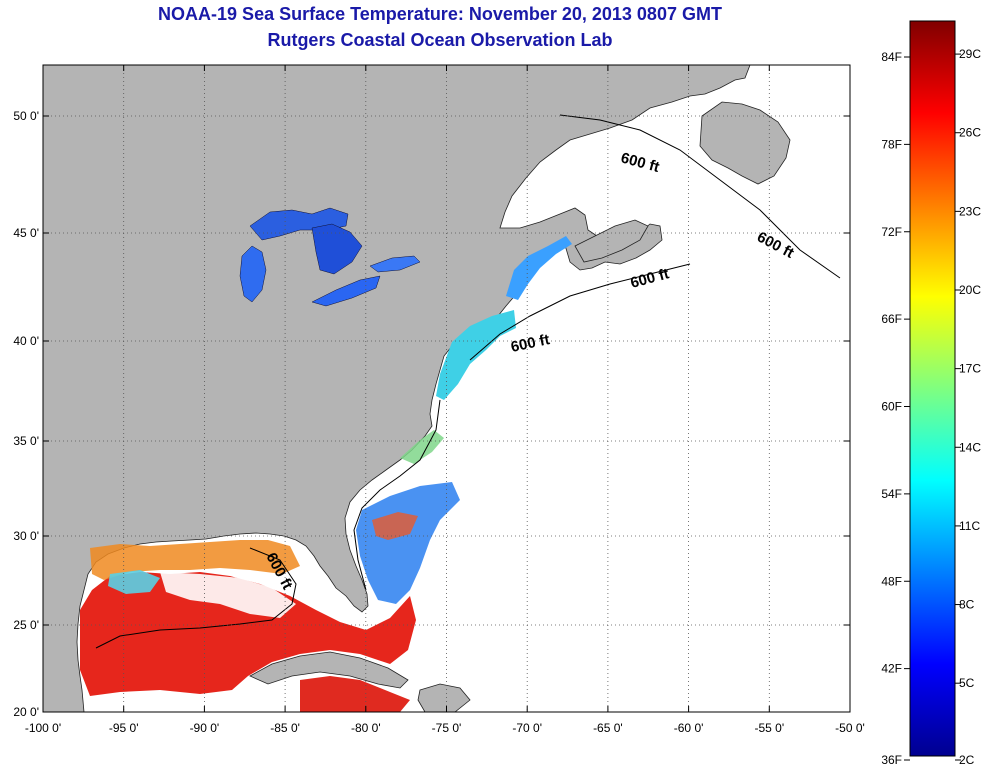 The height and width of the screenshot is (770, 984). What do you see at coordinates (195, 560) in the screenshot?
I see `sst-gulf-coastal-warm` at bounding box center [195, 560].